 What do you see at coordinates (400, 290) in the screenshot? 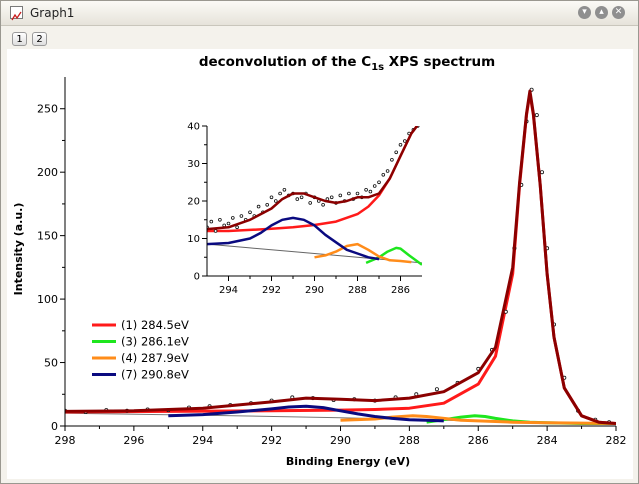
I see `inset-x-tick-label: 286` at bounding box center [400, 290].